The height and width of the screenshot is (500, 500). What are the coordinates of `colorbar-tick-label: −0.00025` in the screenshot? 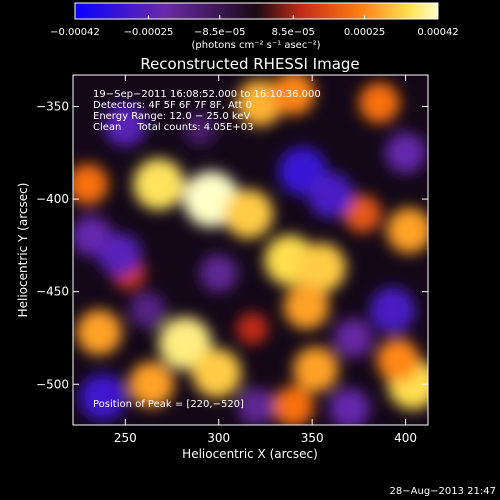 It's located at (149, 32).